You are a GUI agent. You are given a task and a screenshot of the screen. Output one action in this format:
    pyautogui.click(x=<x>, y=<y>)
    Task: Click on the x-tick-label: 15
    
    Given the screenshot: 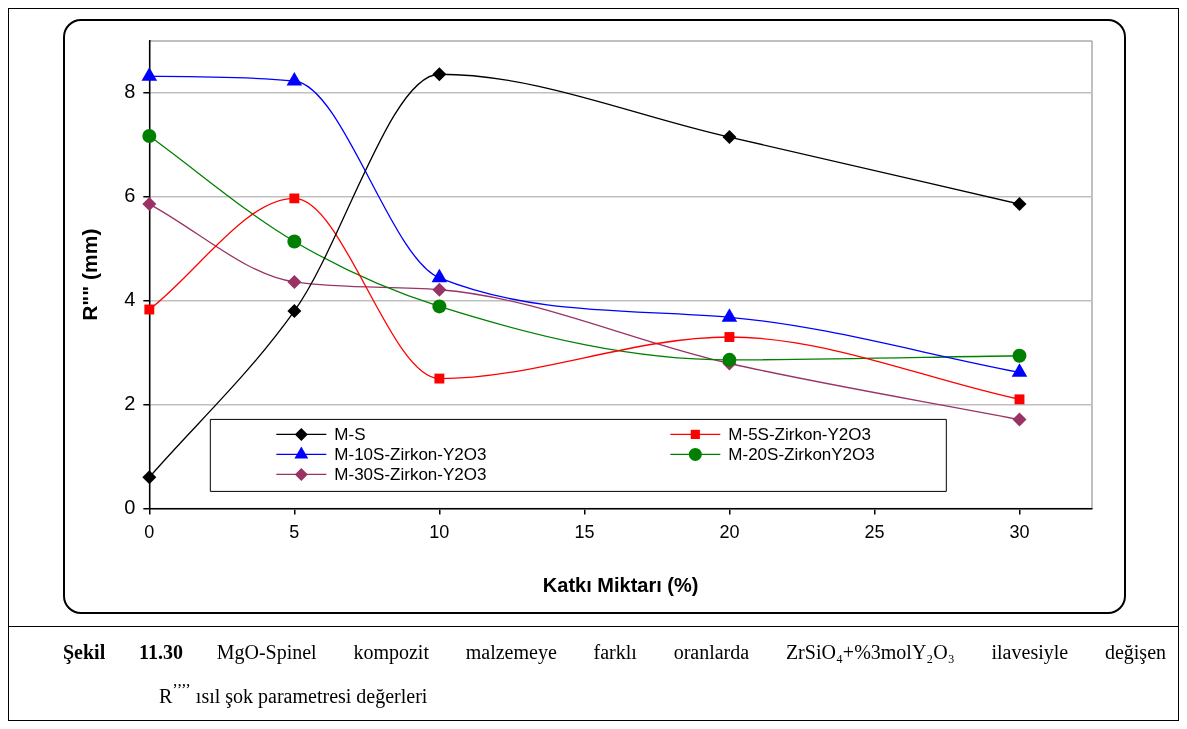 What is the action you would take?
    pyautogui.click(x=584, y=532)
    